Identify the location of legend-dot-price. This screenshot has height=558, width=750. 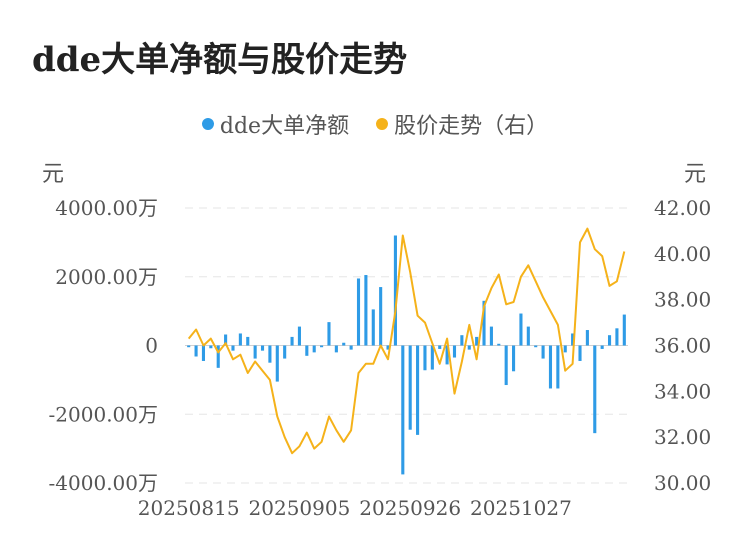
(382, 124).